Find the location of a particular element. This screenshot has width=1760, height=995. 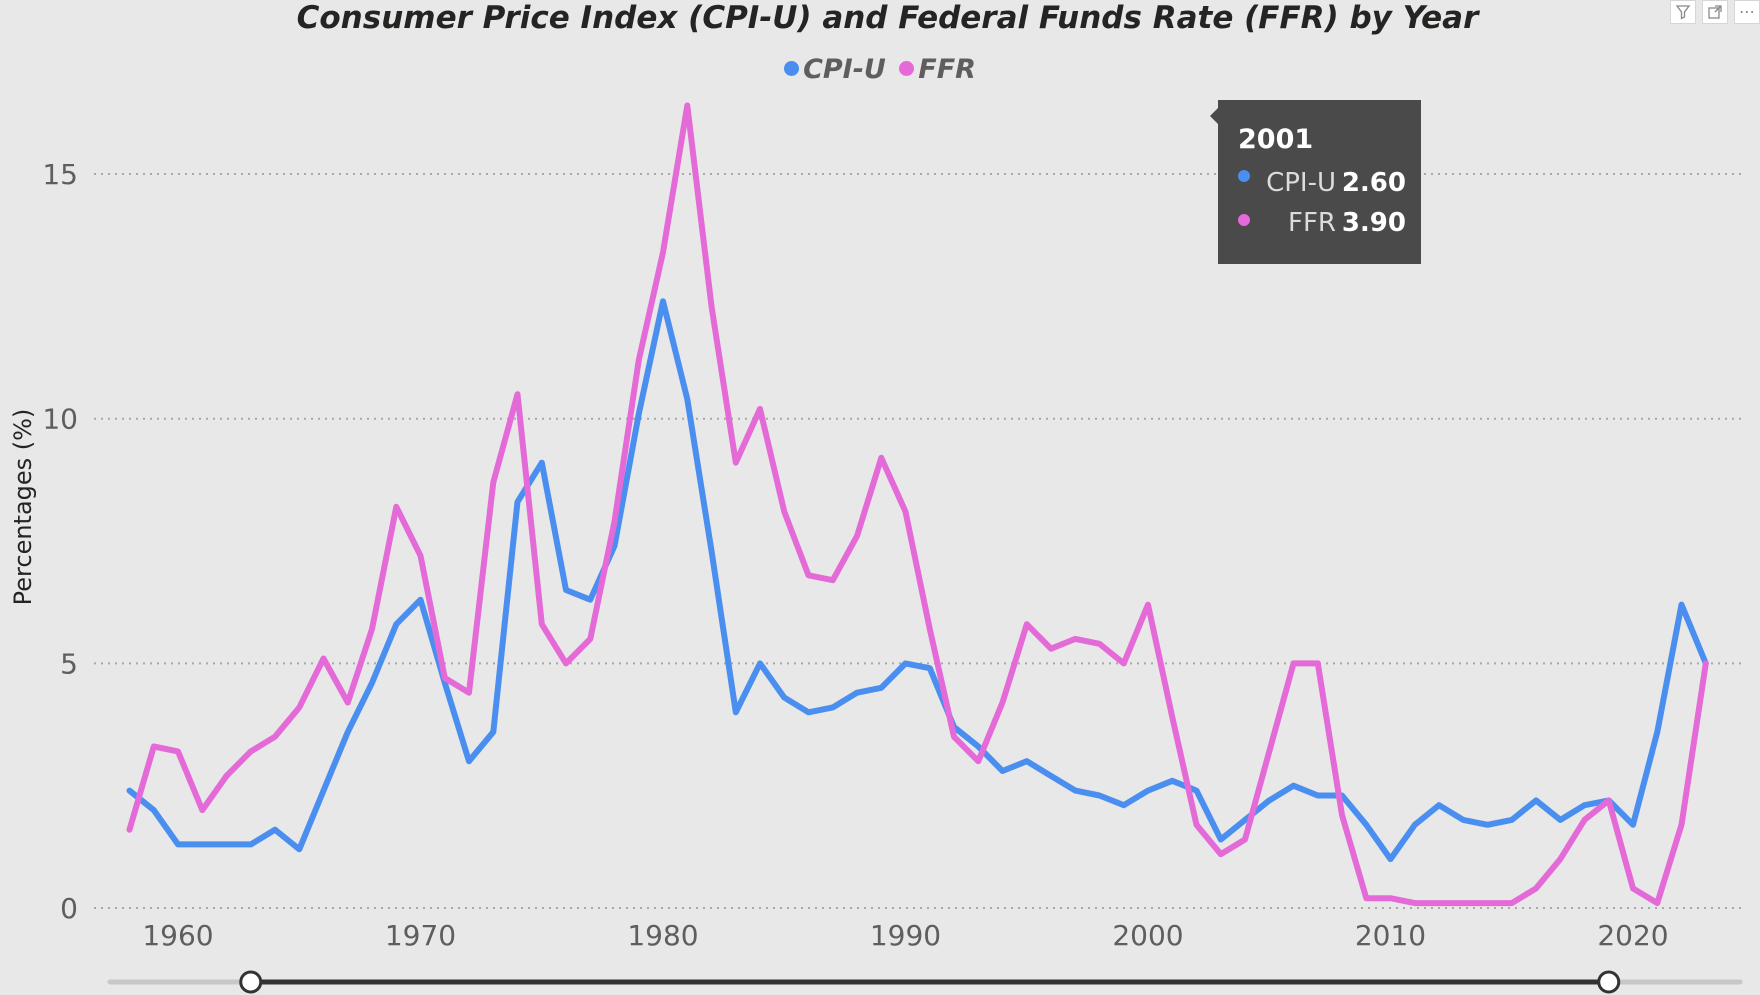

data-point-ffr-1973 is located at coordinates (493, 482).